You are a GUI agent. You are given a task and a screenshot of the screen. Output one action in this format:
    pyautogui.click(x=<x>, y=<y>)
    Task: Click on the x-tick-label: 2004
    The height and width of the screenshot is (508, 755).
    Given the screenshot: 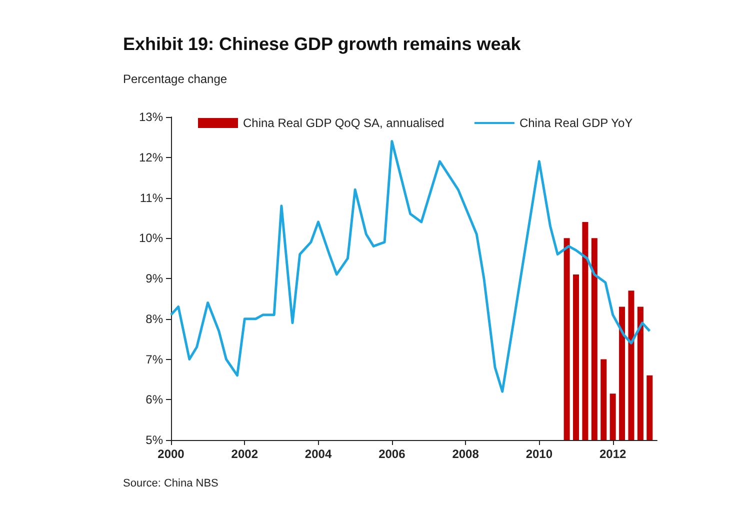 What is the action you would take?
    pyautogui.click(x=318, y=454)
    